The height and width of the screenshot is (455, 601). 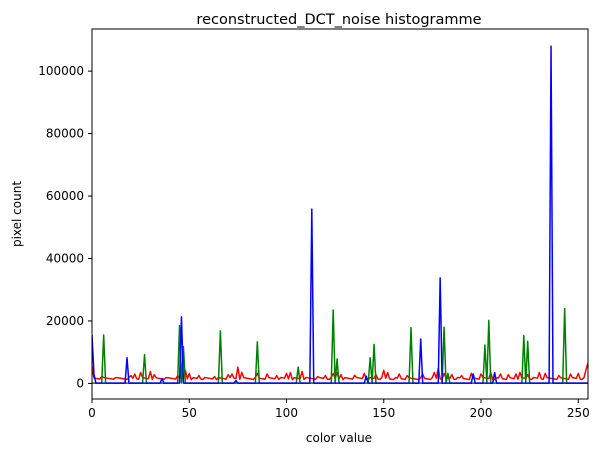 What do you see at coordinates (339, 438) in the screenshot?
I see `x-axis-label: color value` at bounding box center [339, 438].